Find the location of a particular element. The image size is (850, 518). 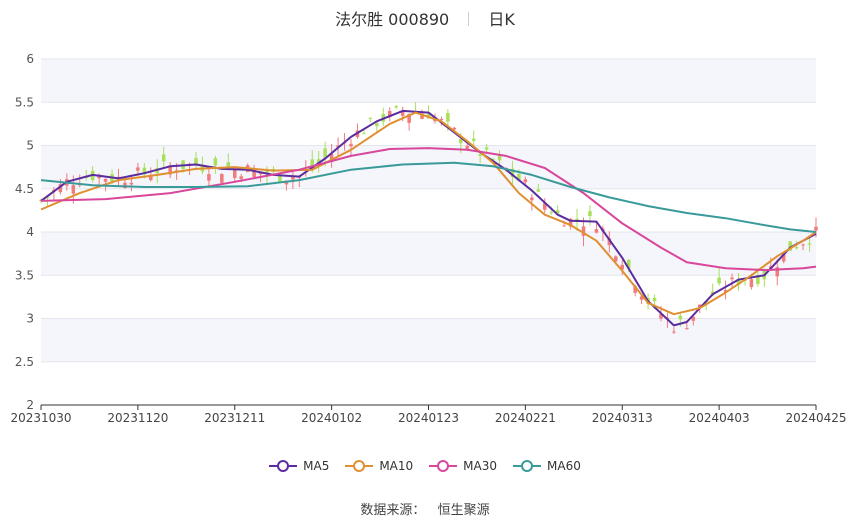

legend-label-ma10: MA10 is located at coordinates (396, 466).